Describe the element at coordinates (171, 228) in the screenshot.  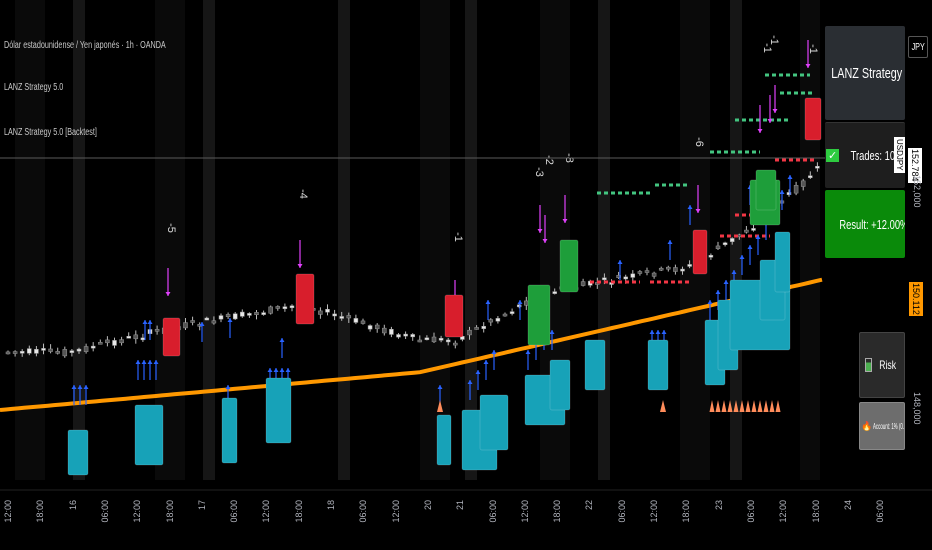
I see `signal-label: -5` at that location.